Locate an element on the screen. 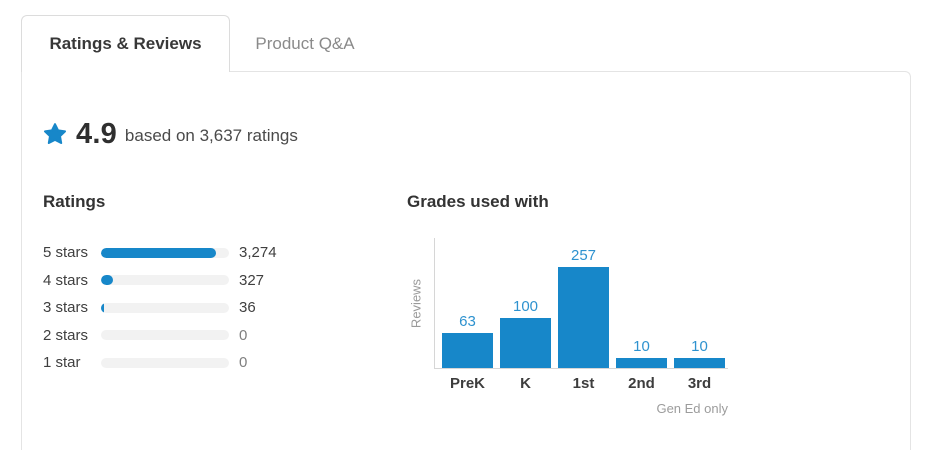 This screenshot has width=930, height=450. bar-column: 257 is located at coordinates (583, 307).